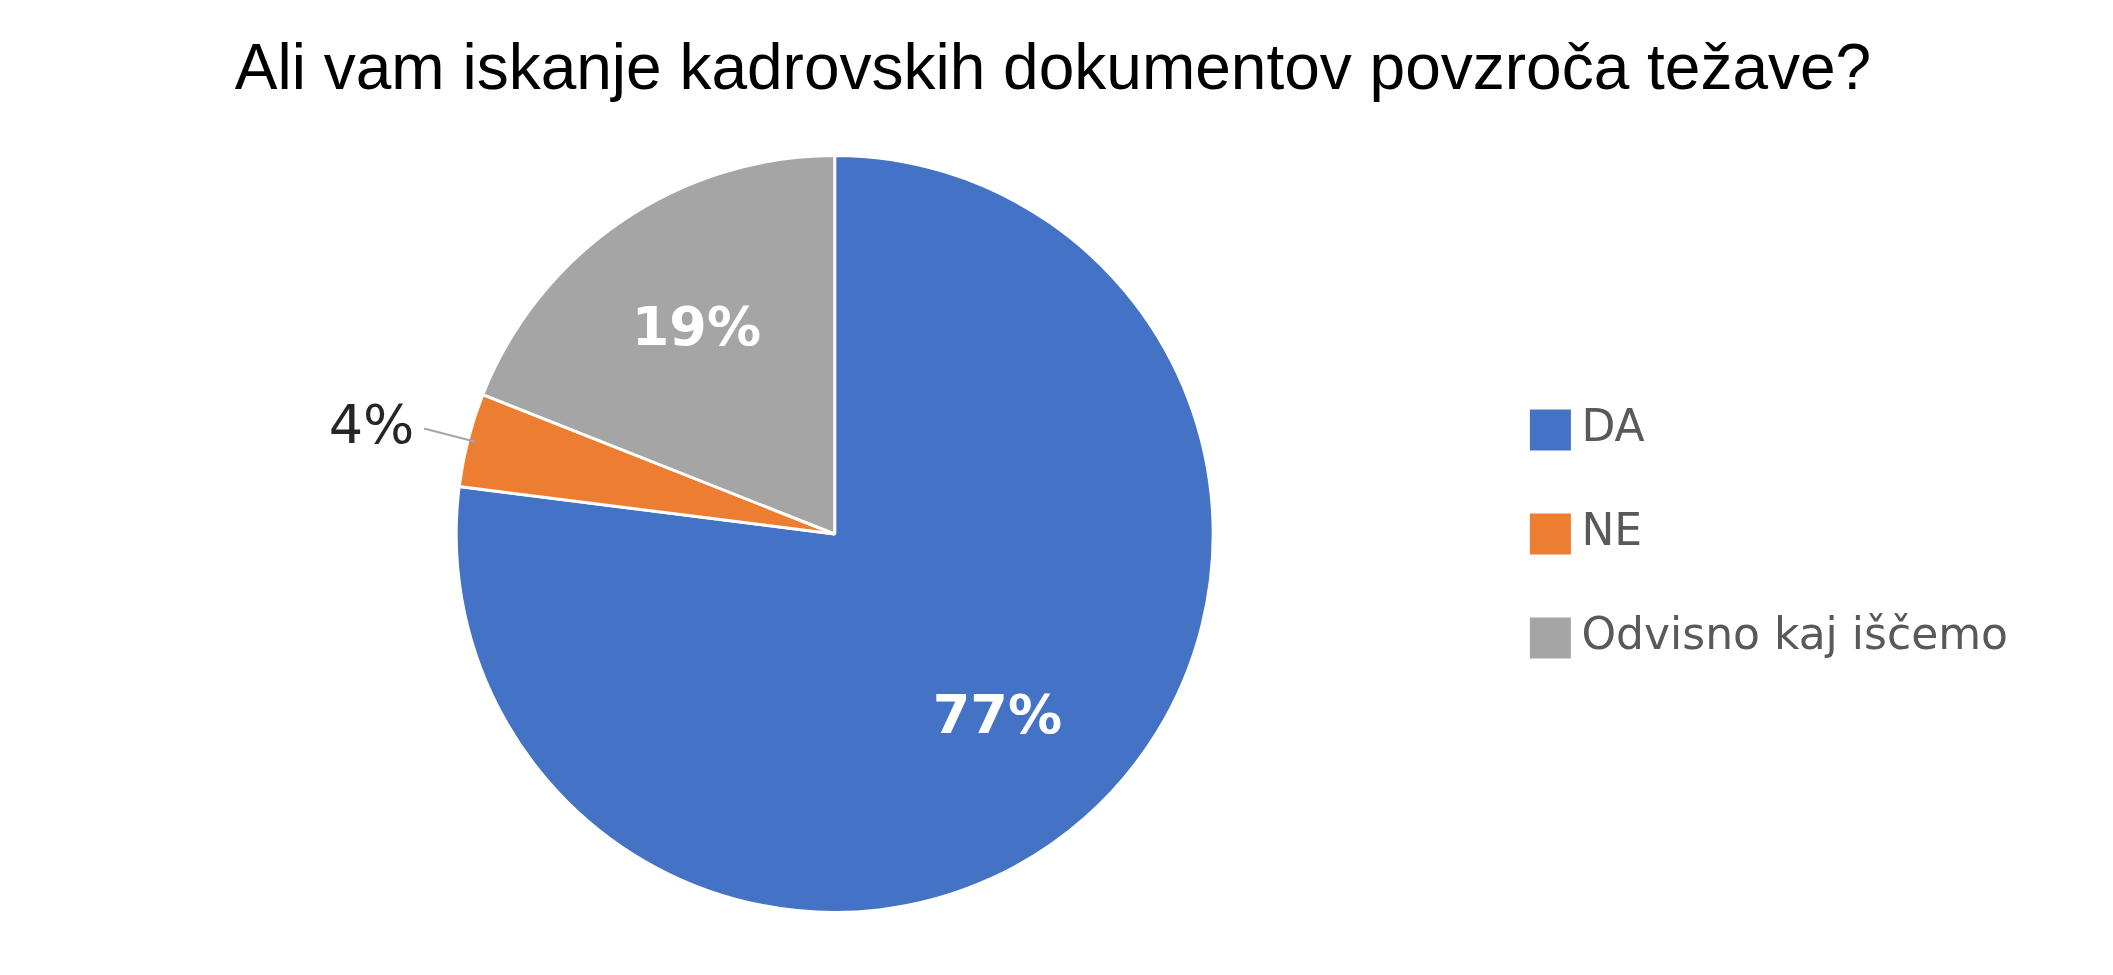 Image resolution: width=2113 pixels, height=975 pixels. Describe the element at coordinates (1053, 67) in the screenshot. I see `chart-title: Ali vam iskanje kadrovskih dokumentov povzroča težave?` at that location.